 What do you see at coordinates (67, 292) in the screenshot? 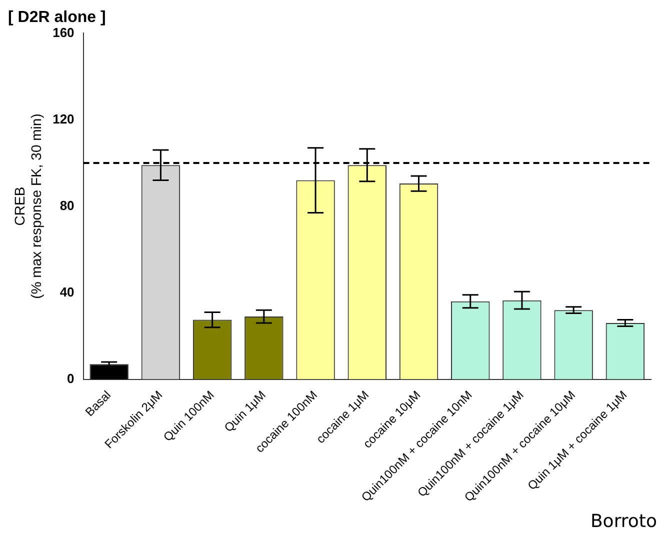
I see `y-tick-label: 40` at bounding box center [67, 292].